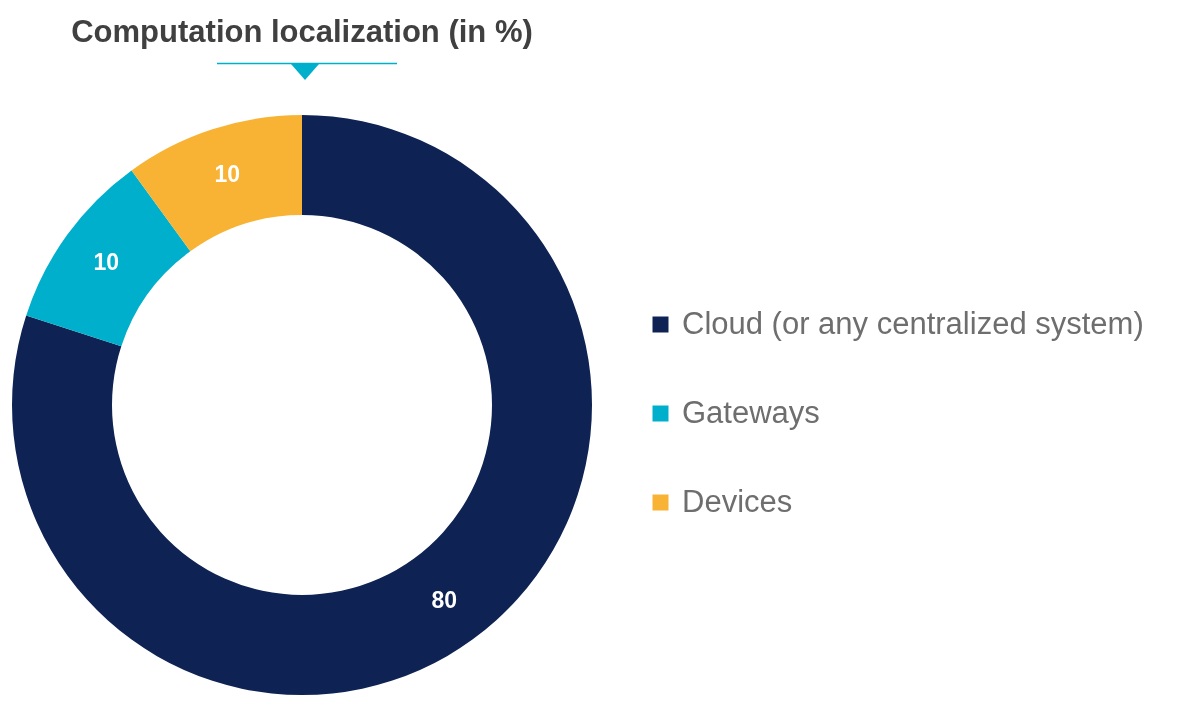 This screenshot has width=1196, height=705. What do you see at coordinates (913, 323) in the screenshot?
I see `legend-label: Cloud (or any centralized system)` at bounding box center [913, 323].